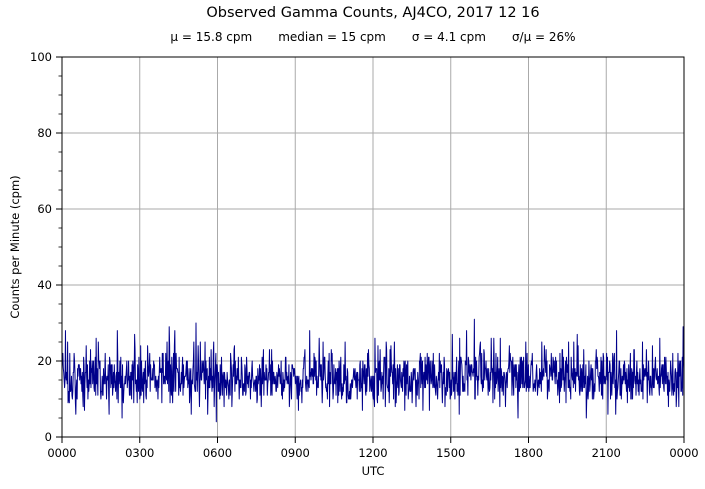  Describe the element at coordinates (41, 57) in the screenshot. I see `y-tick-label: 100` at that location.